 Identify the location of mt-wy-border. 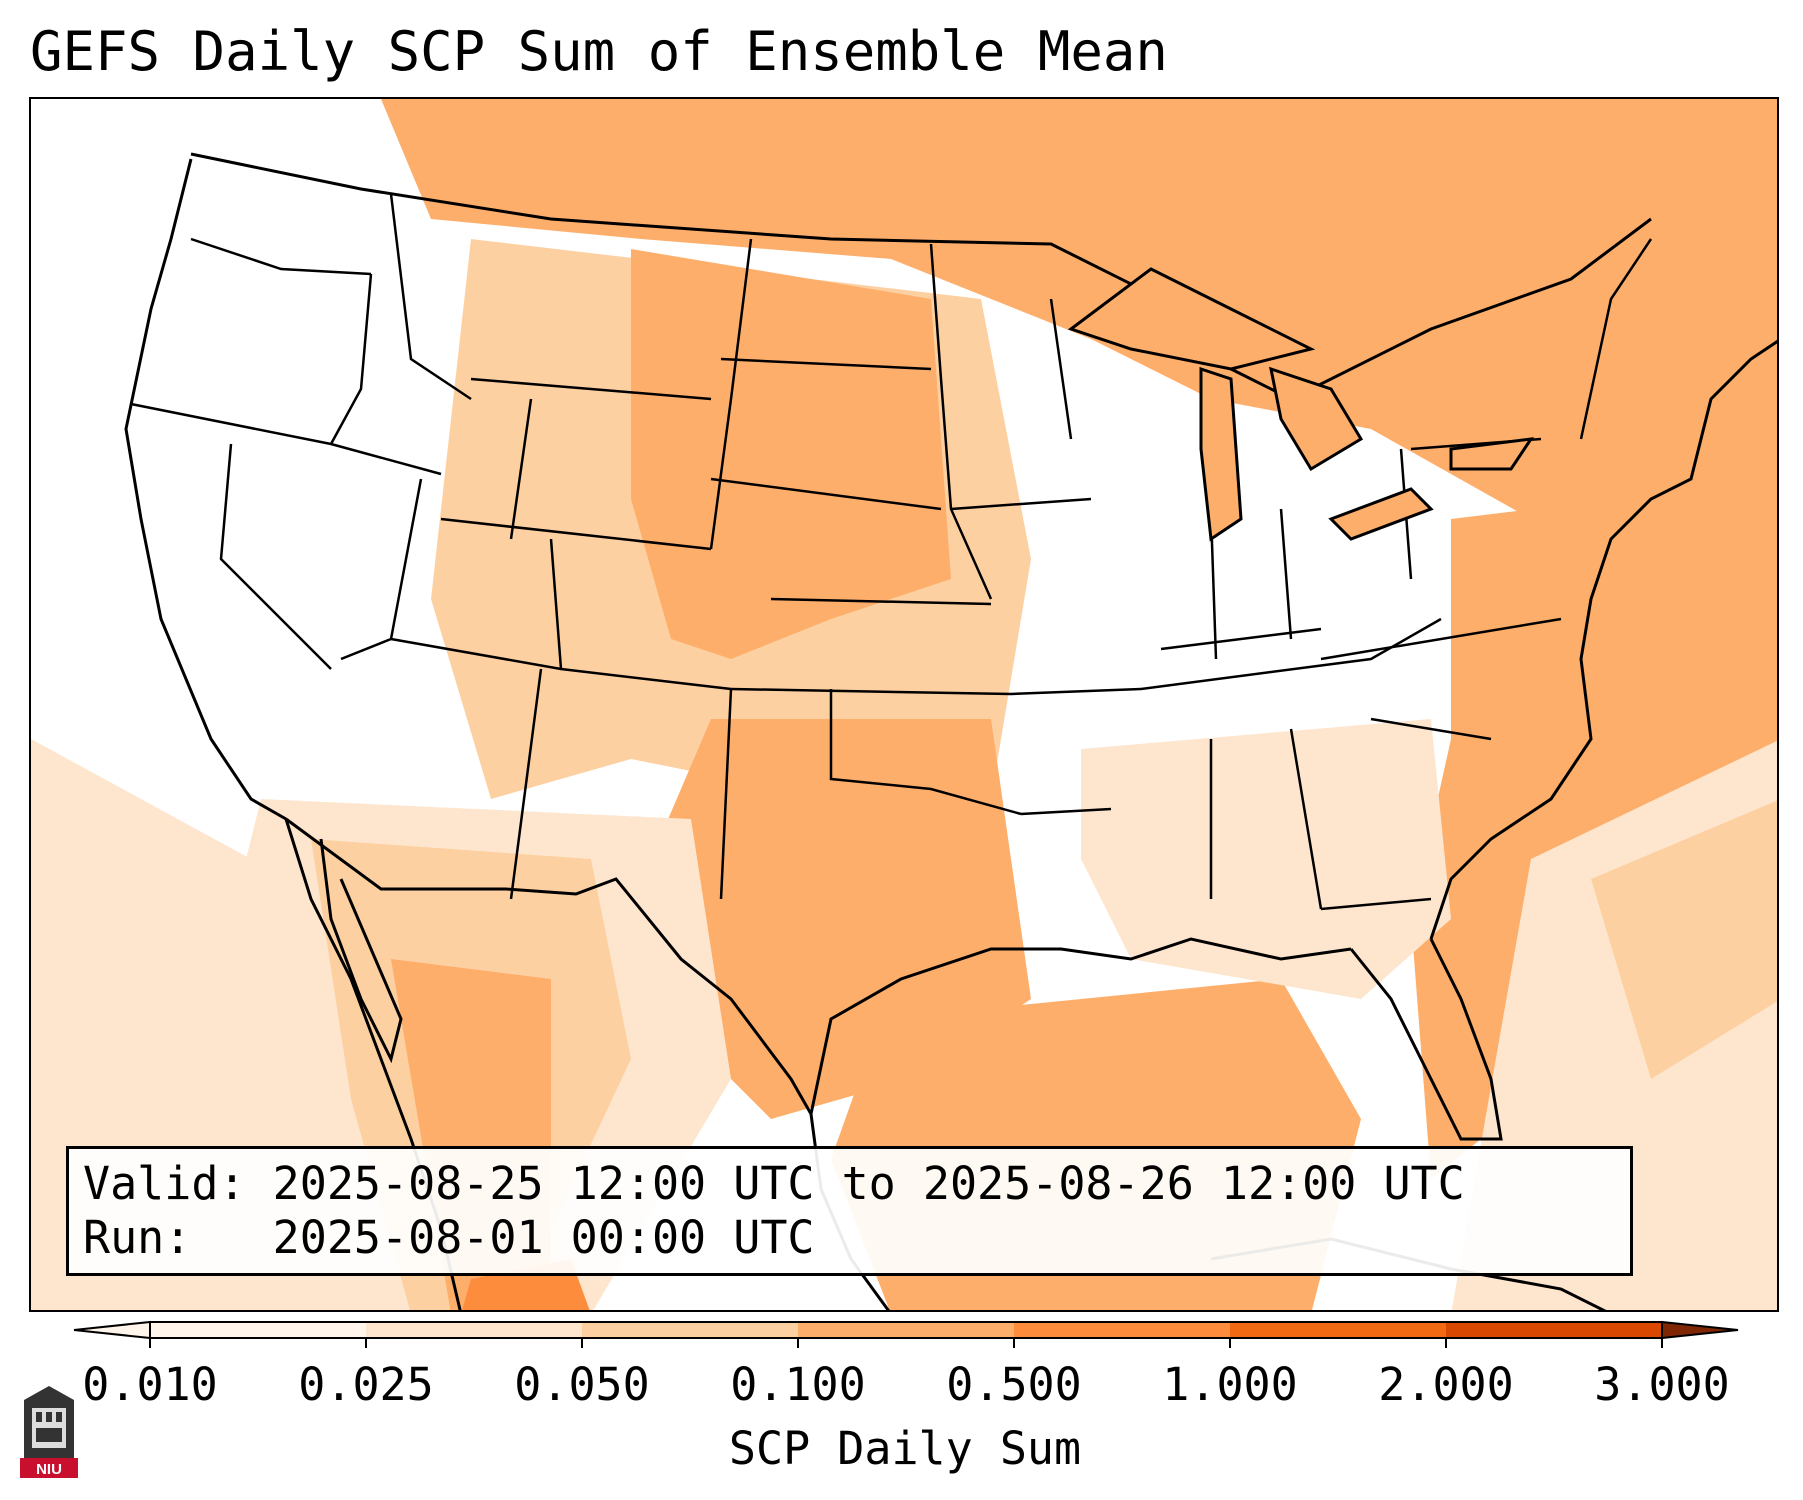
(591, 389).